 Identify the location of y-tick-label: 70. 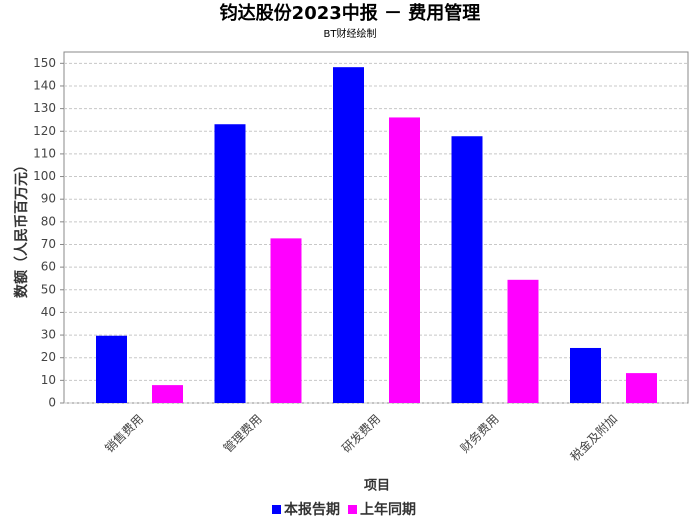
(48, 244).